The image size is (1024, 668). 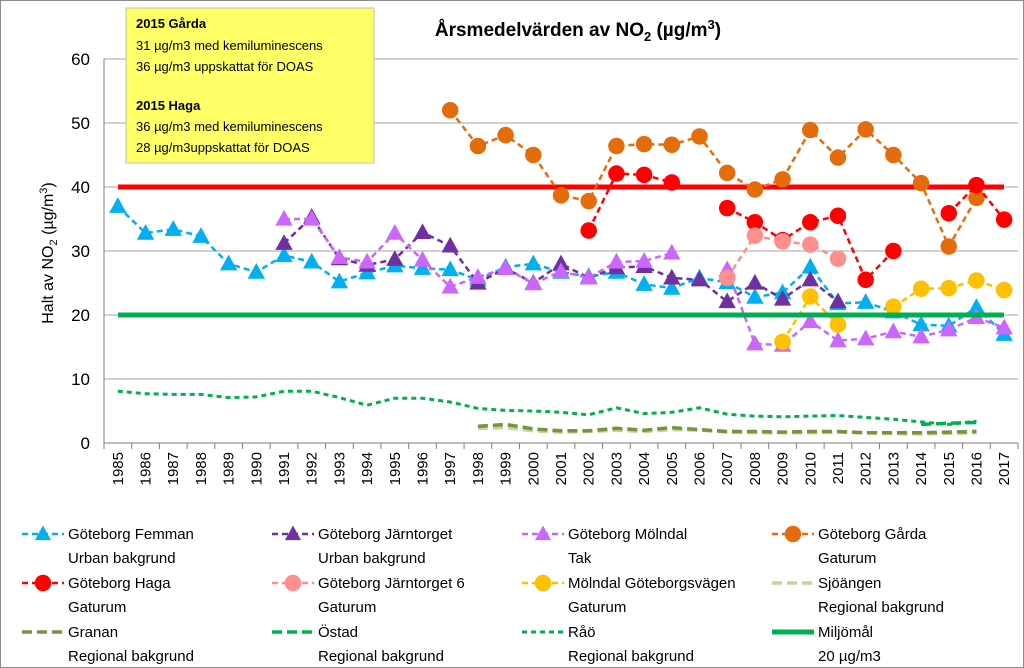 What do you see at coordinates (256, 468) in the screenshot?
I see `x-tick-label: 1990` at bounding box center [256, 468].